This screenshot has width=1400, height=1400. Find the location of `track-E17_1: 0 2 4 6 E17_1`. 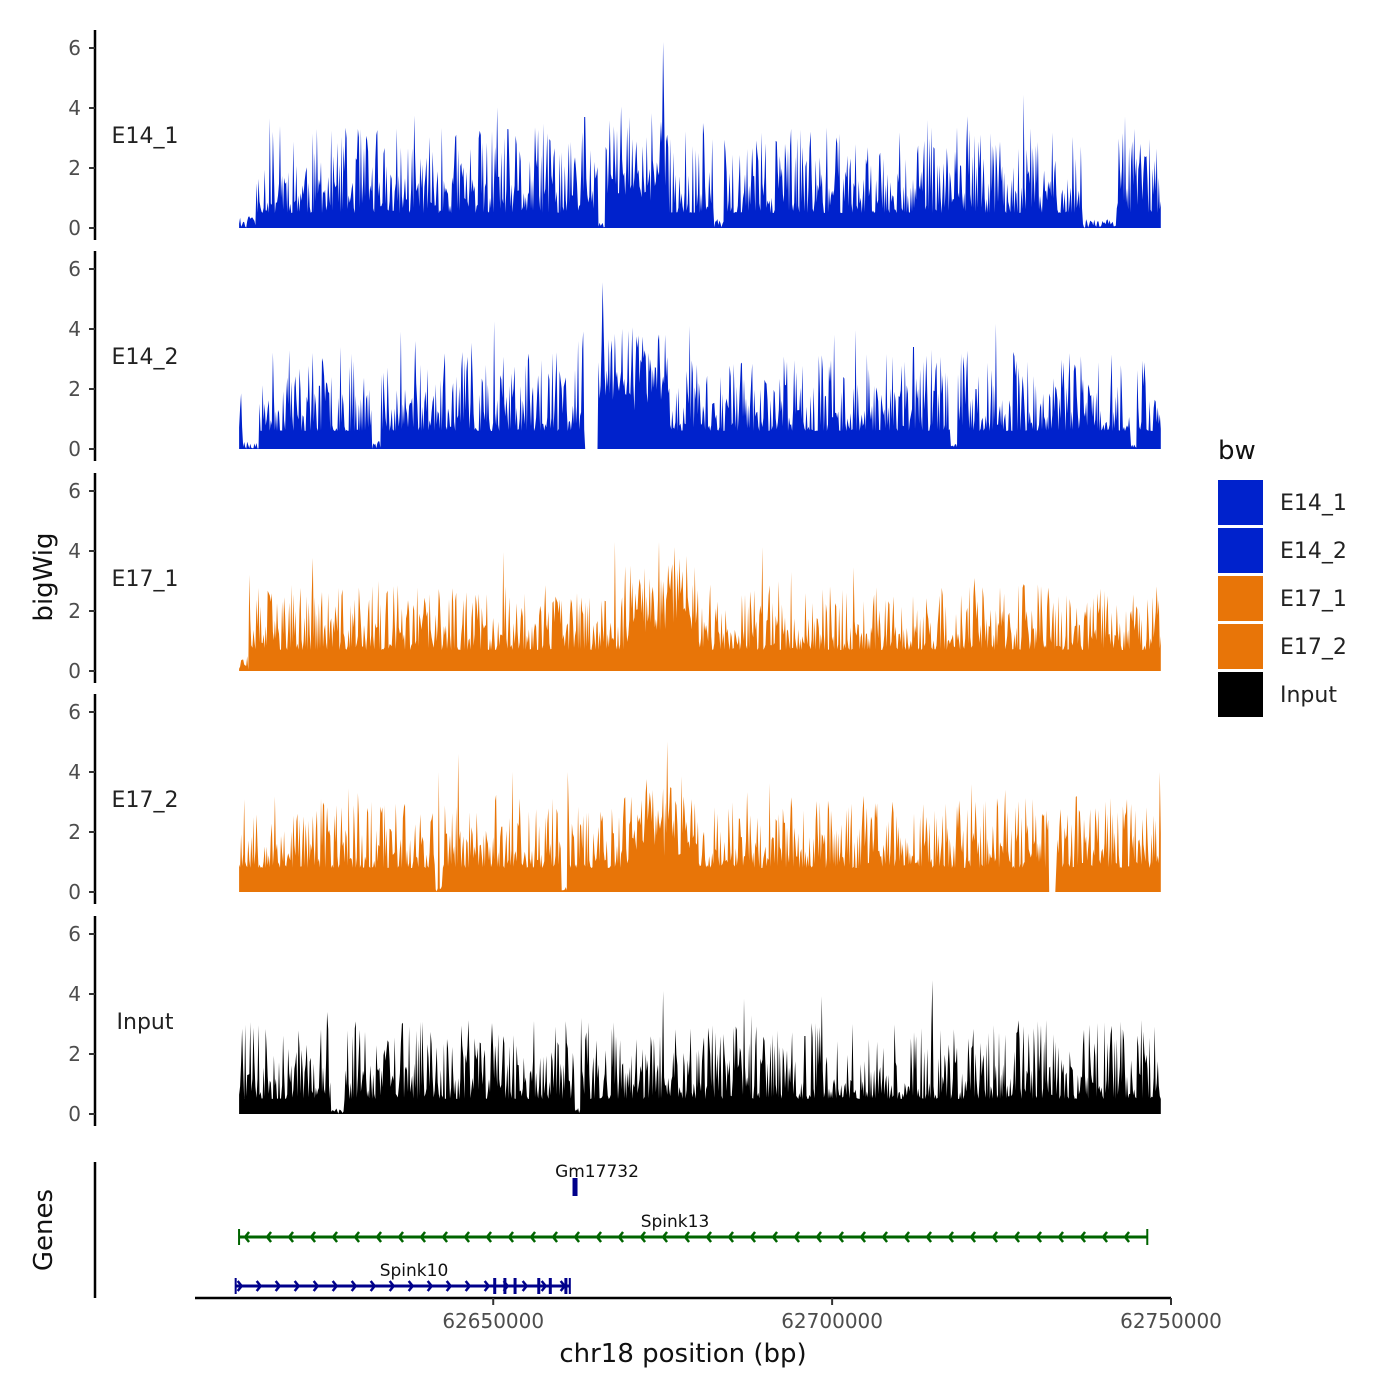

track-E17_1: 0 2 4 6 E17_1 is located at coordinates (614, 578).